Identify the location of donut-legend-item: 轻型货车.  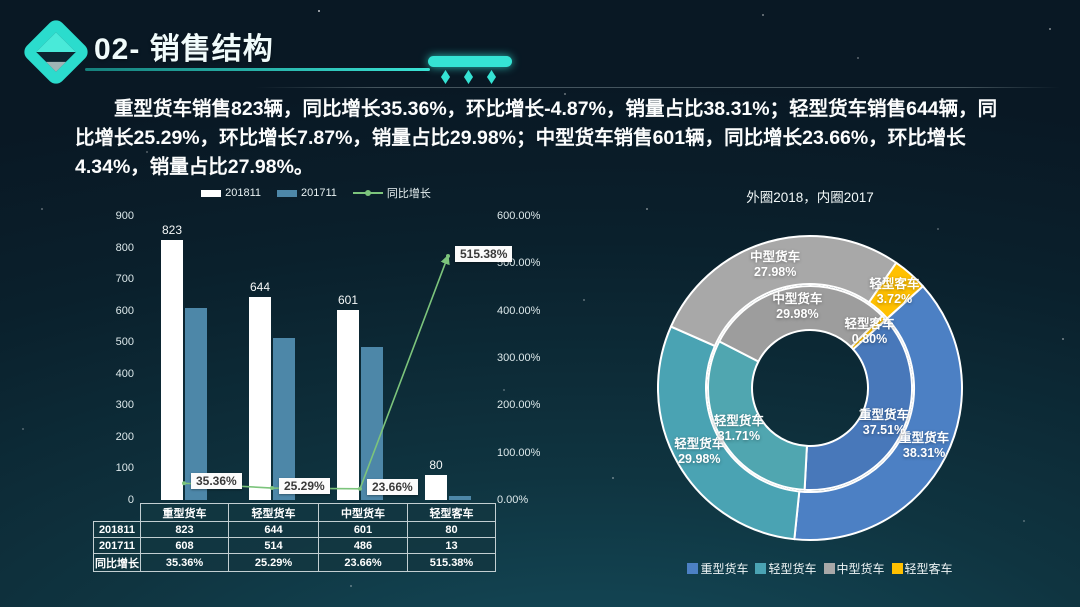
(786, 568).